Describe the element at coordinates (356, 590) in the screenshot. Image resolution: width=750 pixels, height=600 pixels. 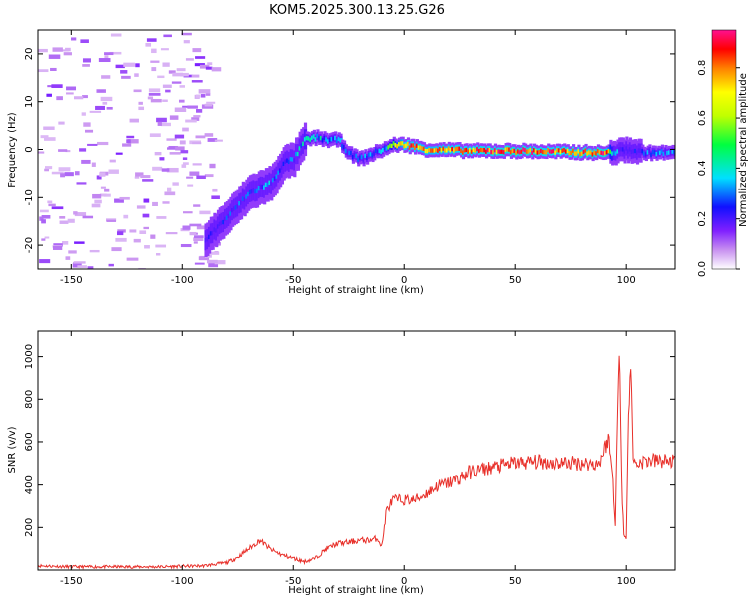
I see `snr-x-label: Height of straight line (km)` at that location.